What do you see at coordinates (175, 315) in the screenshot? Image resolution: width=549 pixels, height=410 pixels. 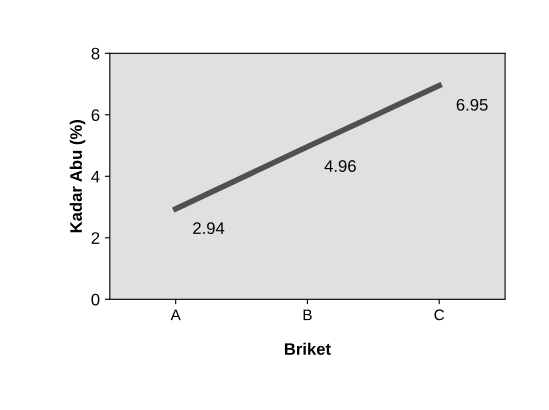 I see `x-tick-label: A` at bounding box center [175, 315].